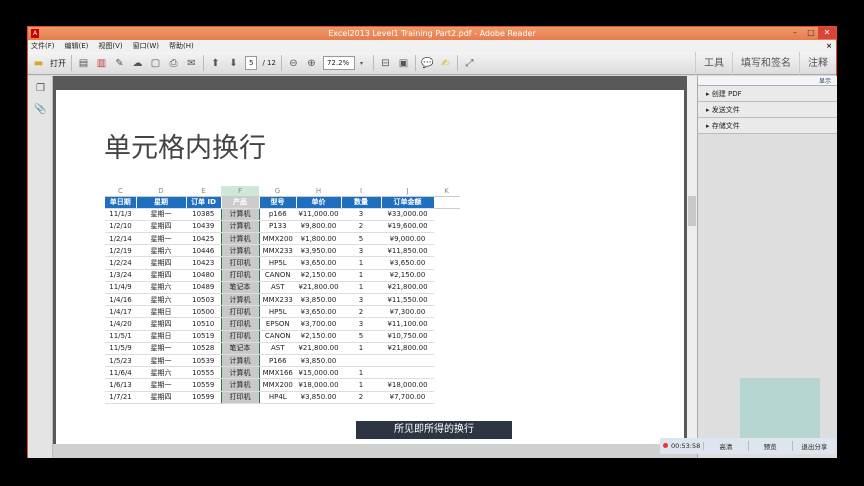 This screenshot has width=864, height=486. Describe the element at coordinates (203, 312) in the screenshot. I see `table-cell: 10500` at that location.